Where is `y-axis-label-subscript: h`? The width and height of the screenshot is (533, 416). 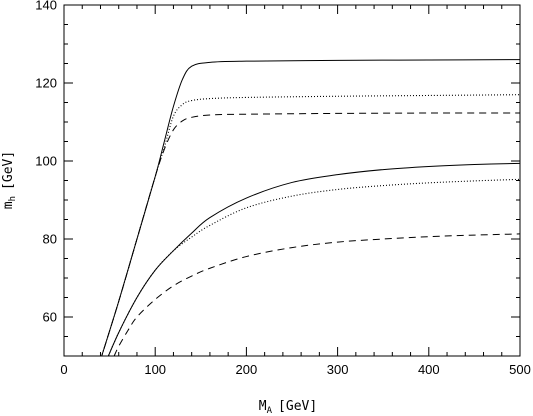 y-axis-label-subscript: h is located at coordinates (13, 198).